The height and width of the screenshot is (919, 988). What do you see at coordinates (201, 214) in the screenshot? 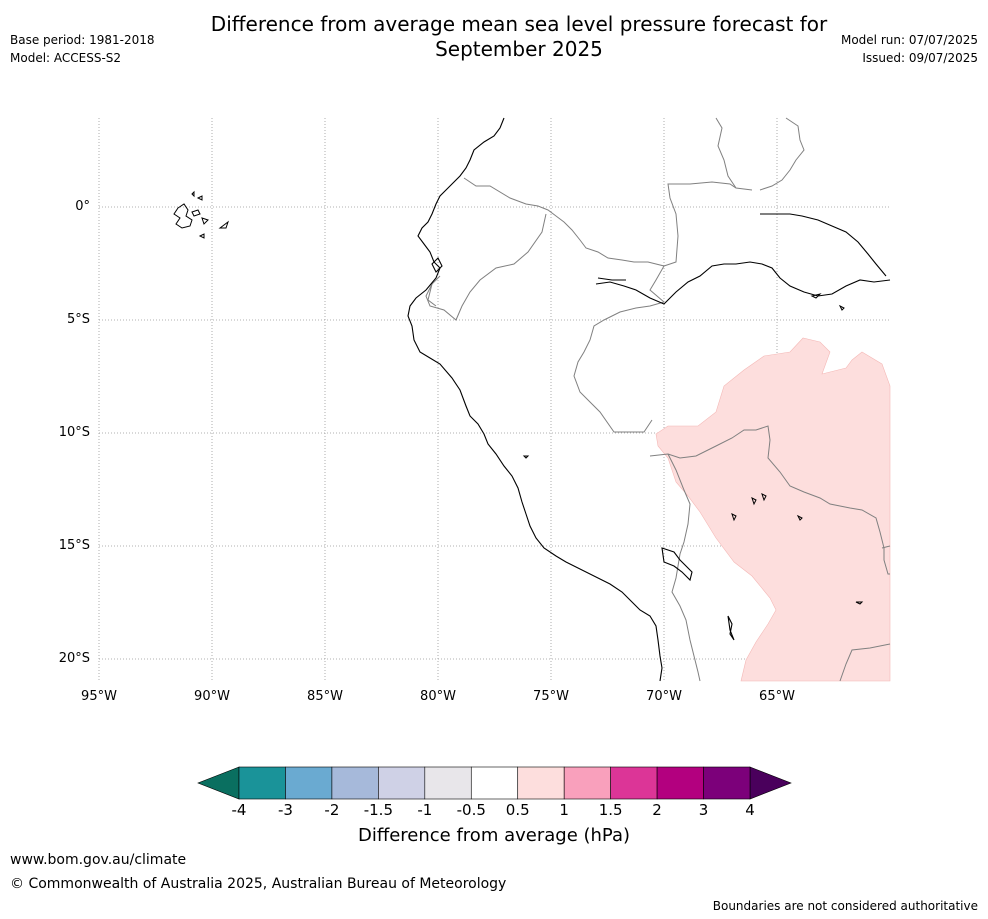
I see `galapagos-islands` at bounding box center [201, 214].